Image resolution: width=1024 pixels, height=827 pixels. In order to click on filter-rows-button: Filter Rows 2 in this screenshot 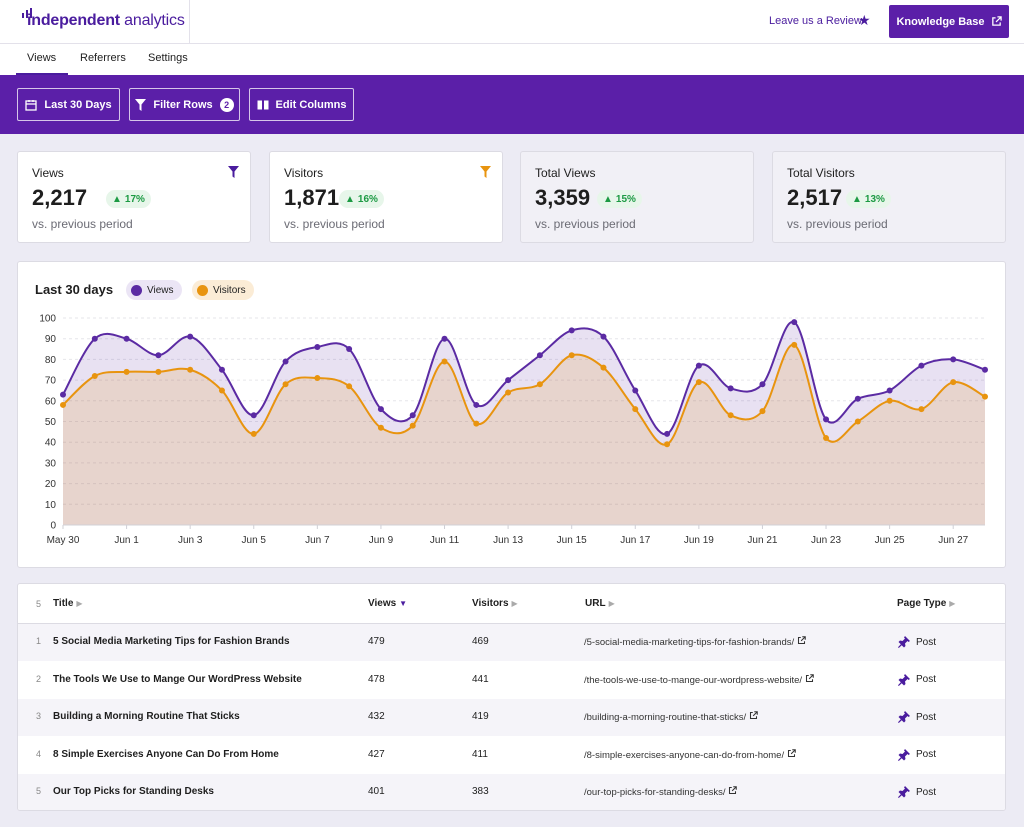, I will do `click(184, 104)`.